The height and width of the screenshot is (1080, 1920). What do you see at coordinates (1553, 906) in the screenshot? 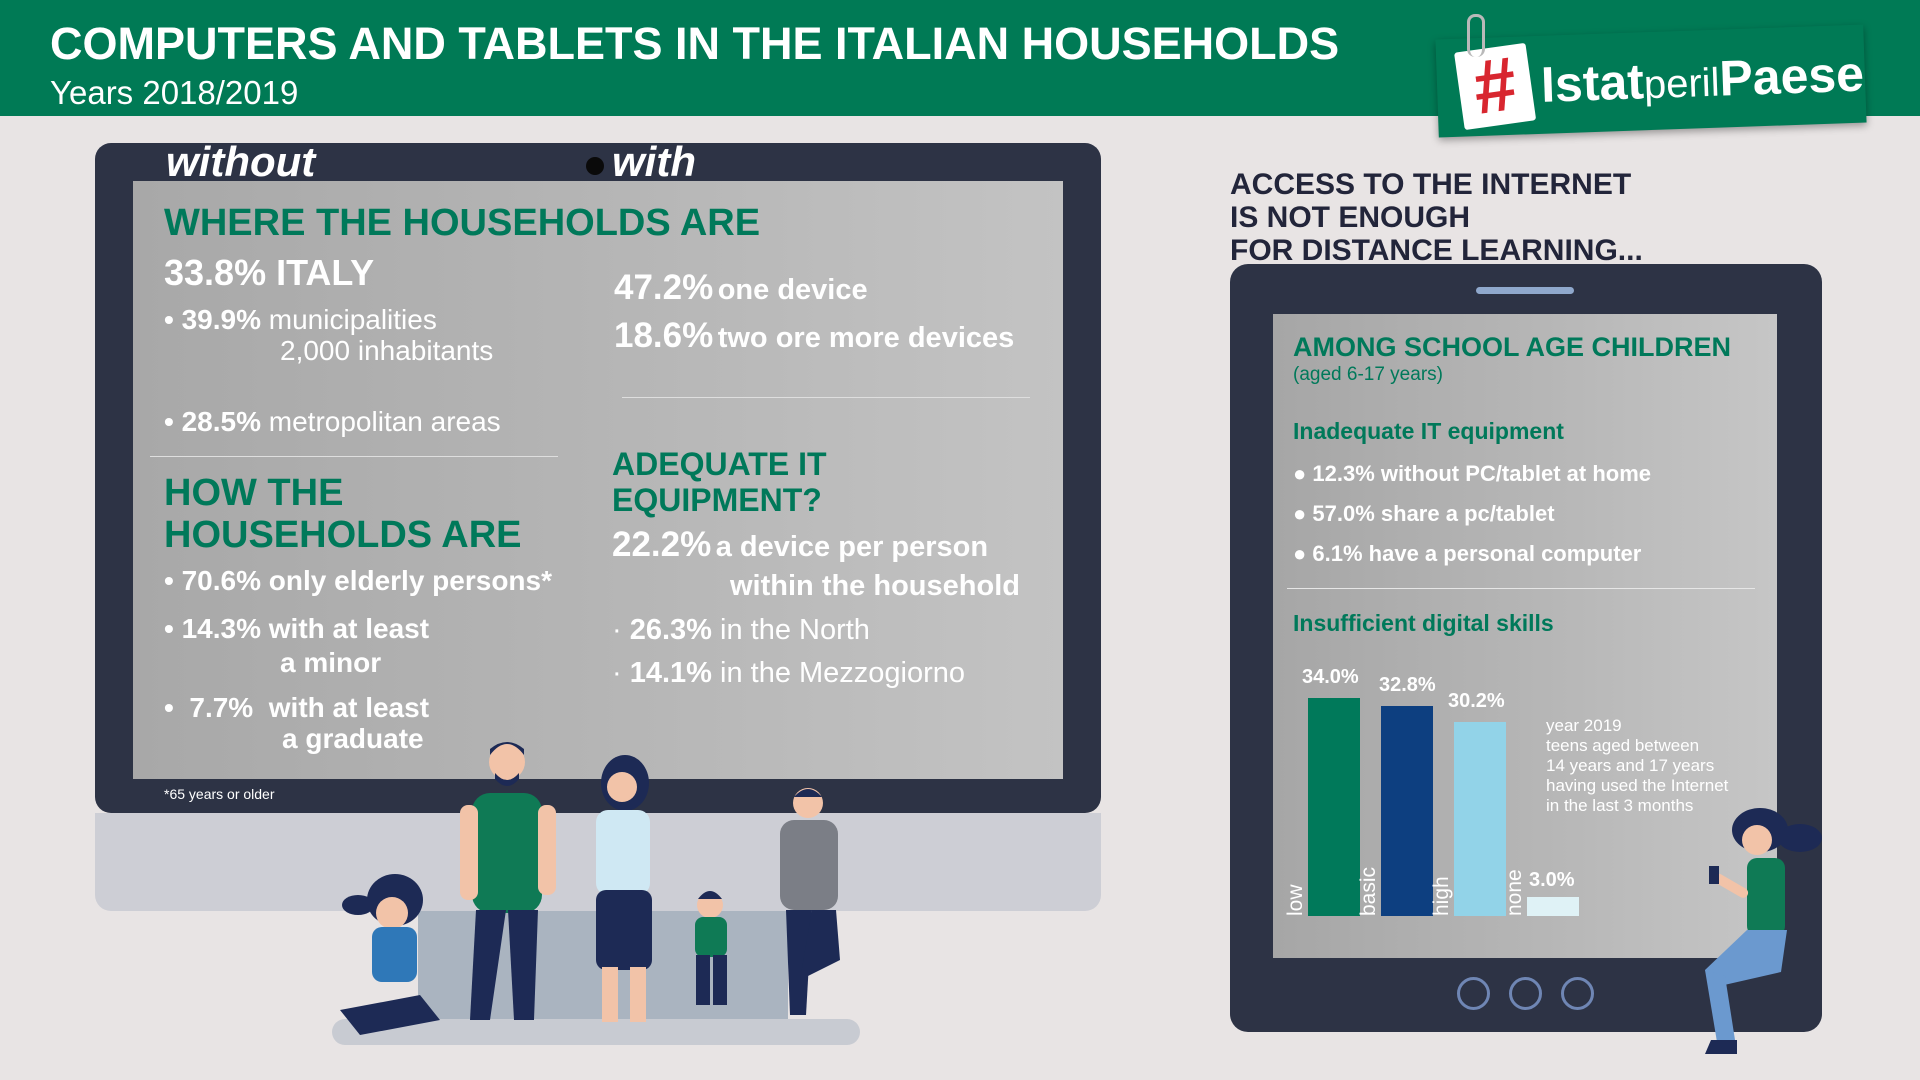
I see `bar-none` at bounding box center [1553, 906].